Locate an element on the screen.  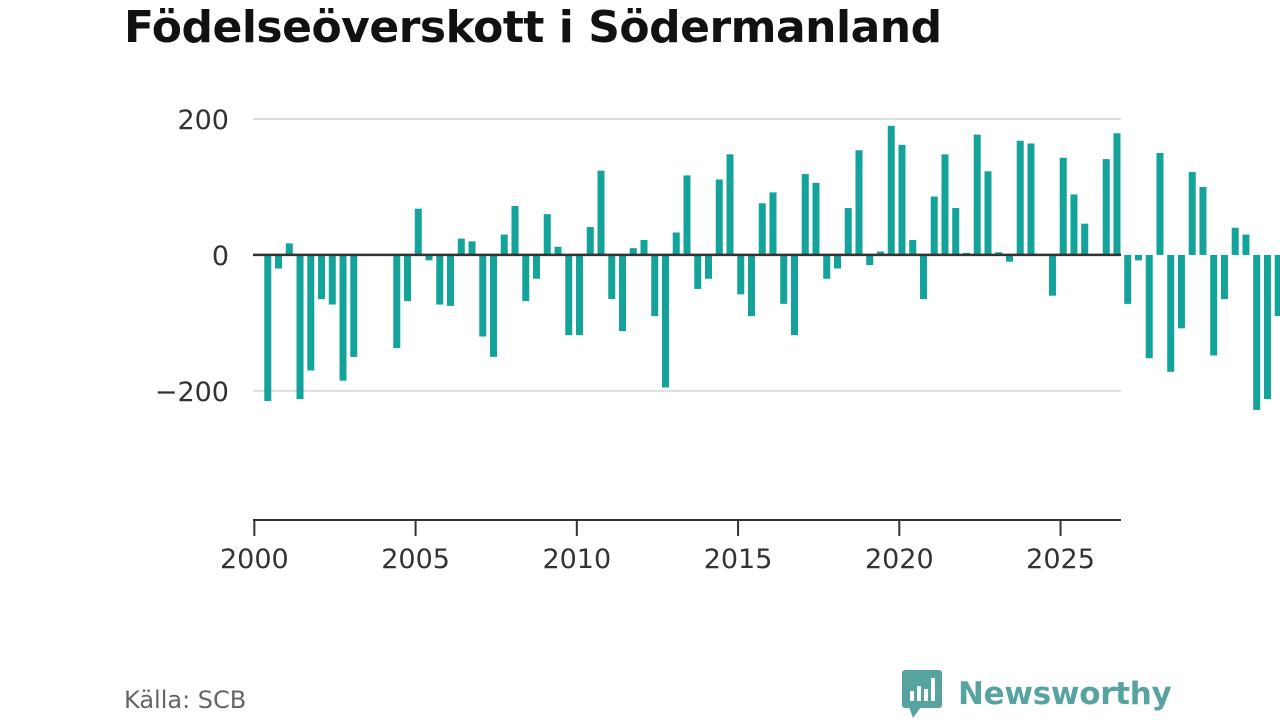
x-tick-label: 2005 is located at coordinates (415, 559).